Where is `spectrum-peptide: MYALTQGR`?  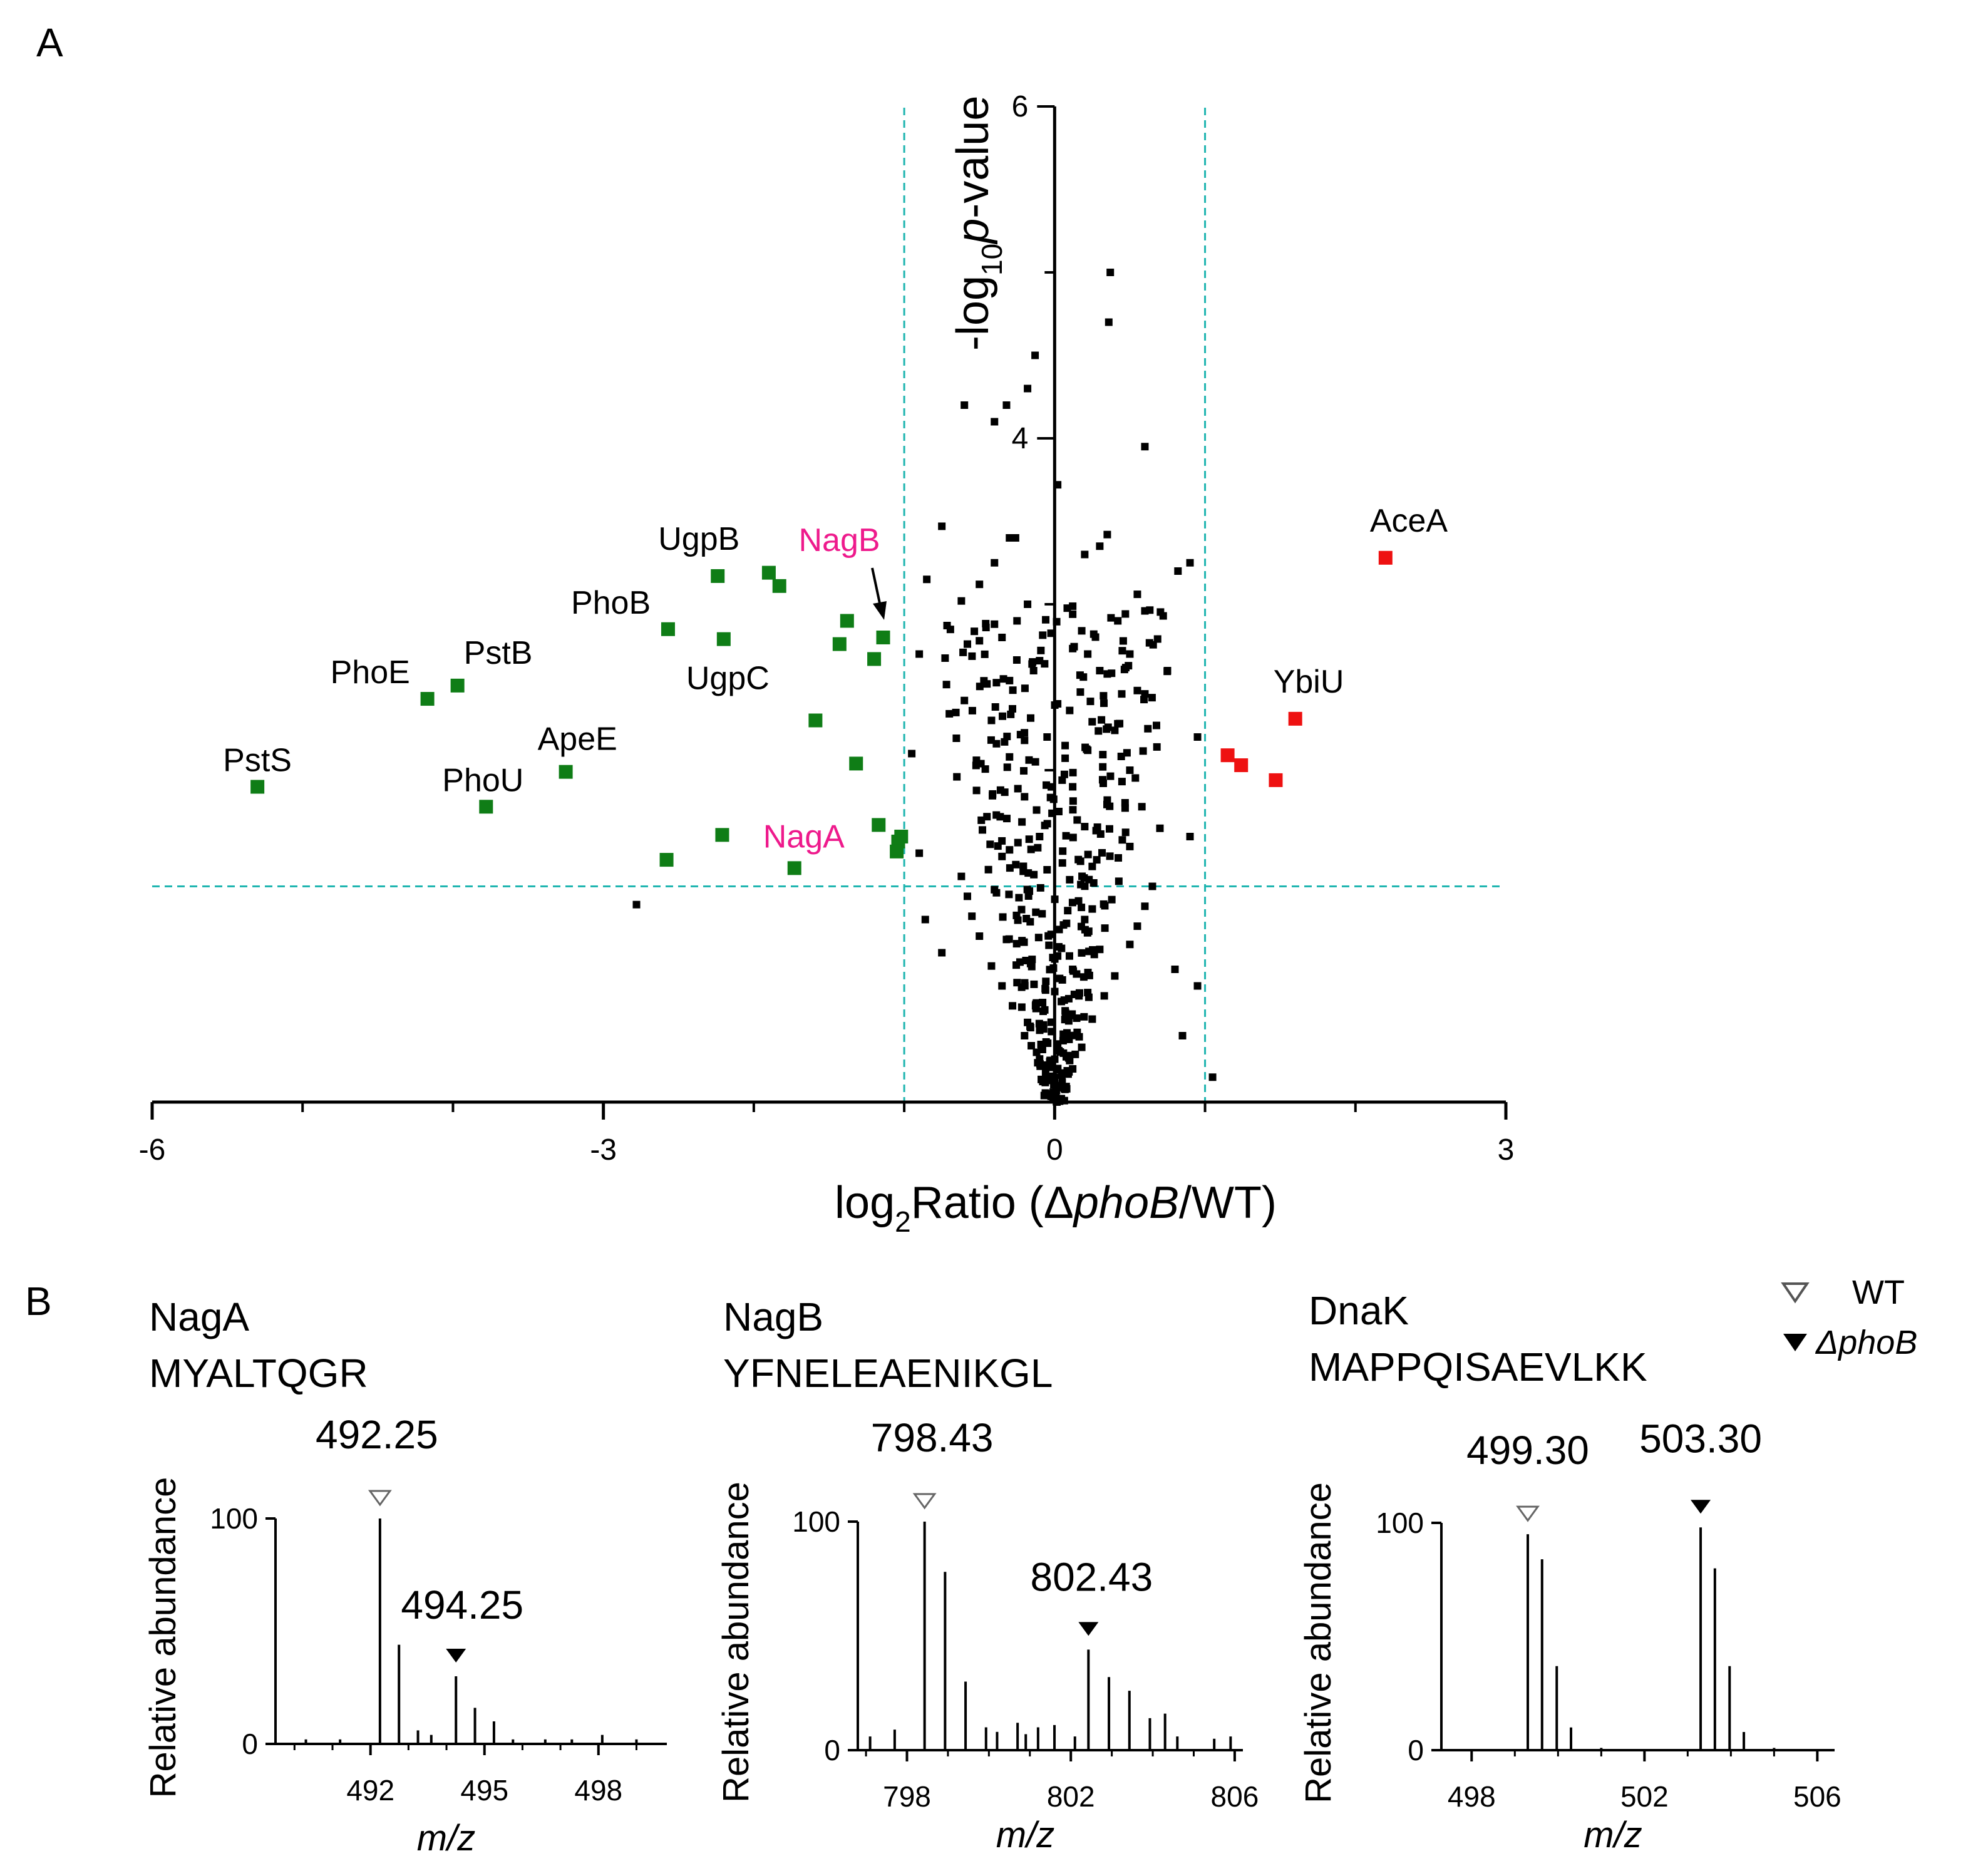 spectrum-peptide: MYALTQGR is located at coordinates (259, 1373).